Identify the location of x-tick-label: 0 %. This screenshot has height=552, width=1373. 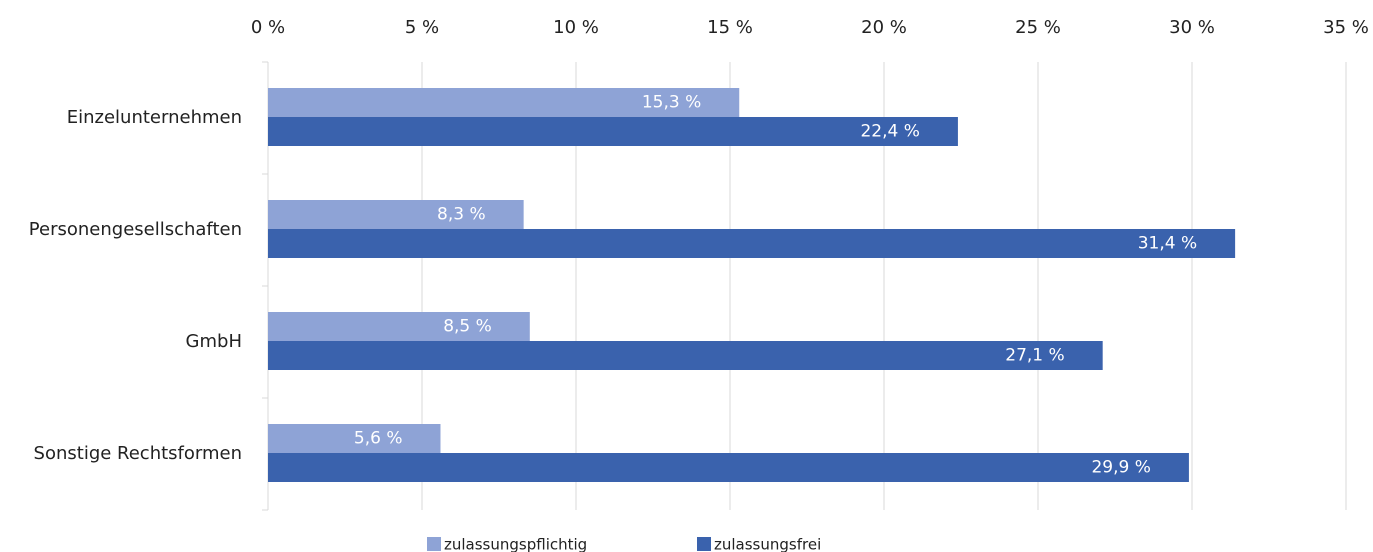
(268, 27).